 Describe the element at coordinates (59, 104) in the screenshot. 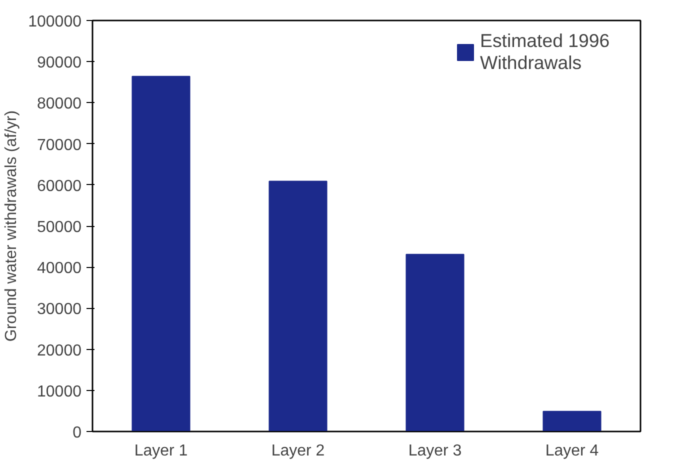

I see `y-tick-label: 80000` at that location.